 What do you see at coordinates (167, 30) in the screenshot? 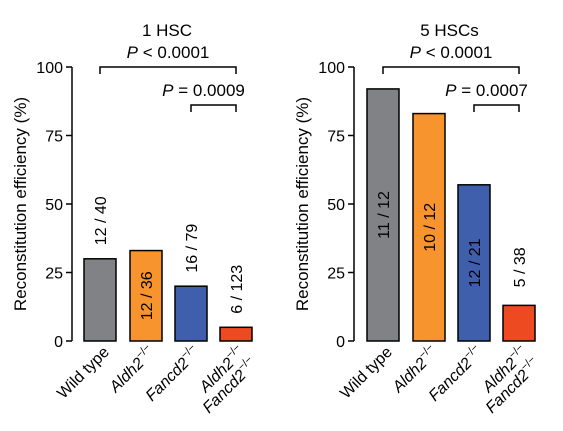
I see `chart-title: 1 HSC` at bounding box center [167, 30].